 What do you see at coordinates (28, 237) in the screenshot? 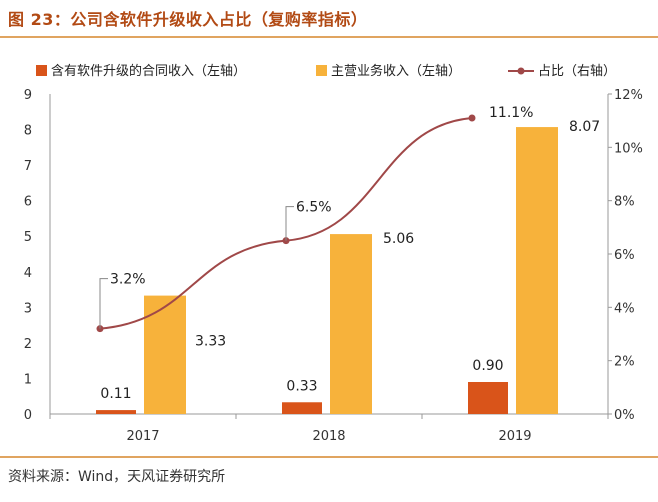
I see `y-left-tick-label: 5` at bounding box center [28, 237].